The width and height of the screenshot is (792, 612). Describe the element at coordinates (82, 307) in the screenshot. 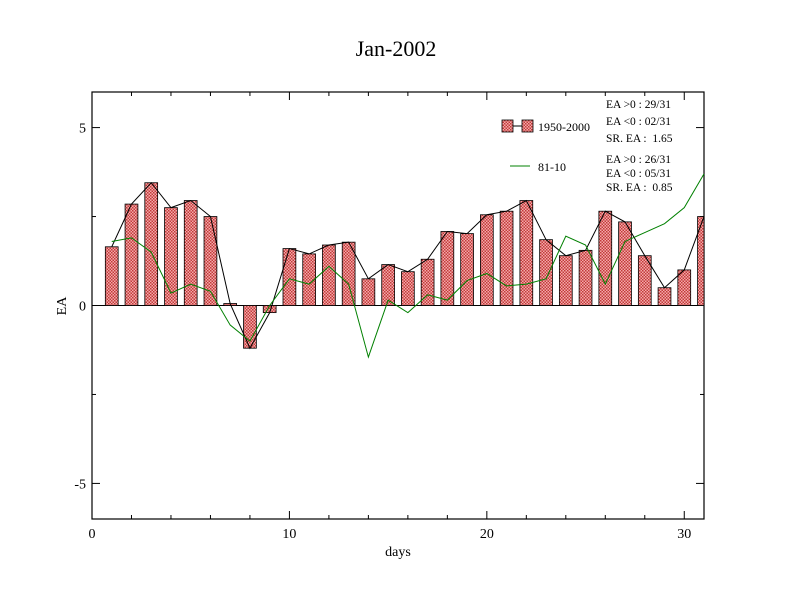

I see `y-tick-label: 0` at that location.